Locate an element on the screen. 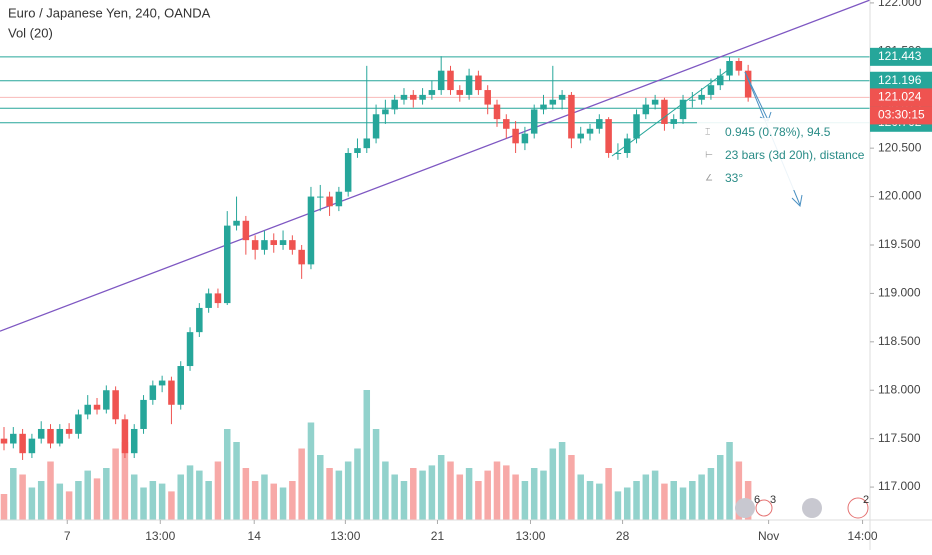 The width and height of the screenshot is (932, 555). price-tag-label: 121.443 is located at coordinates (900, 56).